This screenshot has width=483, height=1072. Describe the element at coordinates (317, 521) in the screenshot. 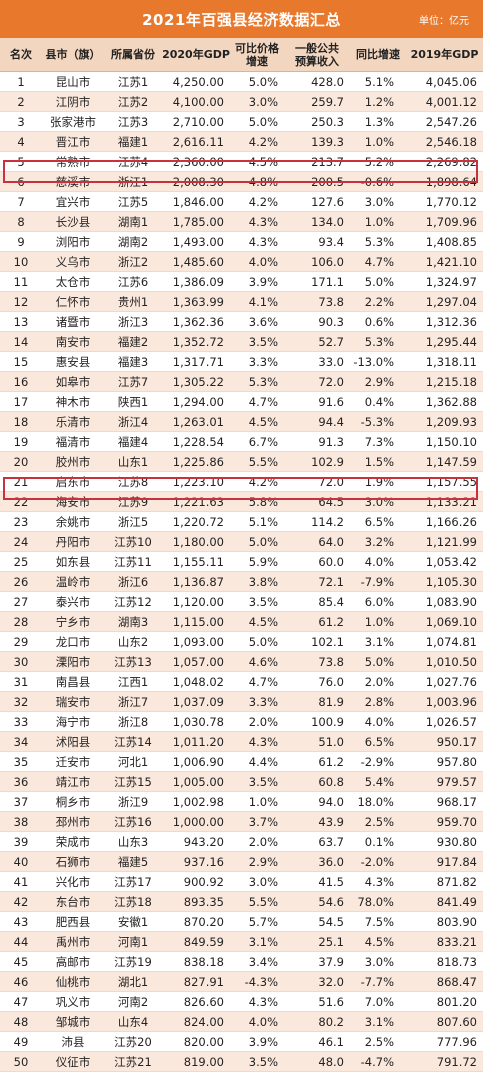

I see `revenue-cell: 114.2` at that location.